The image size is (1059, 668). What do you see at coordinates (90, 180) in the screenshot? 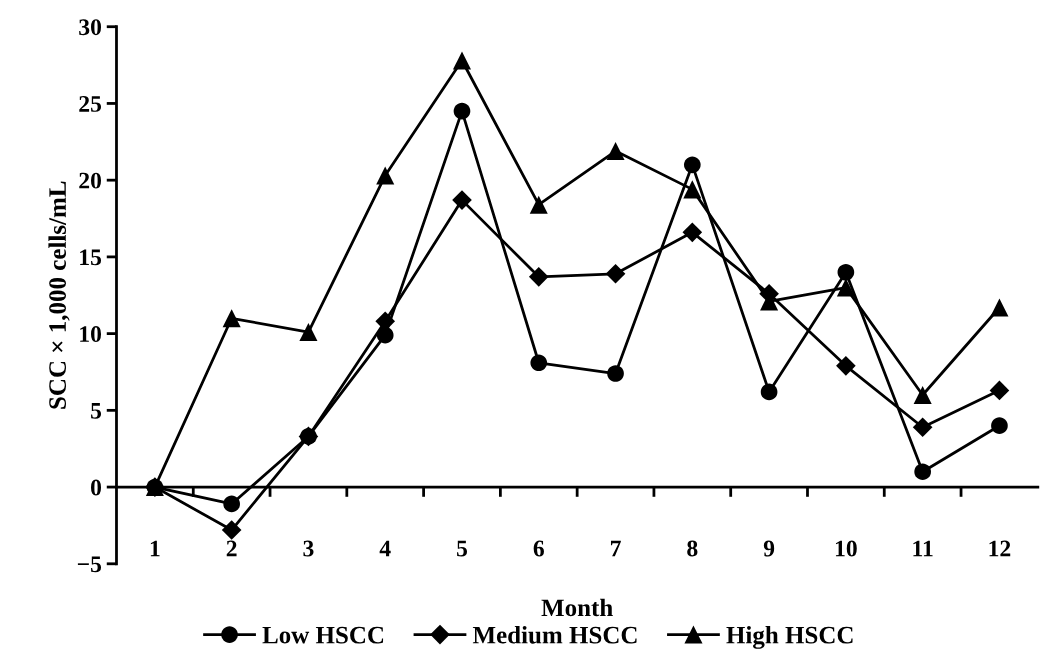
I see `y-tick-label: 20` at bounding box center [90, 180].